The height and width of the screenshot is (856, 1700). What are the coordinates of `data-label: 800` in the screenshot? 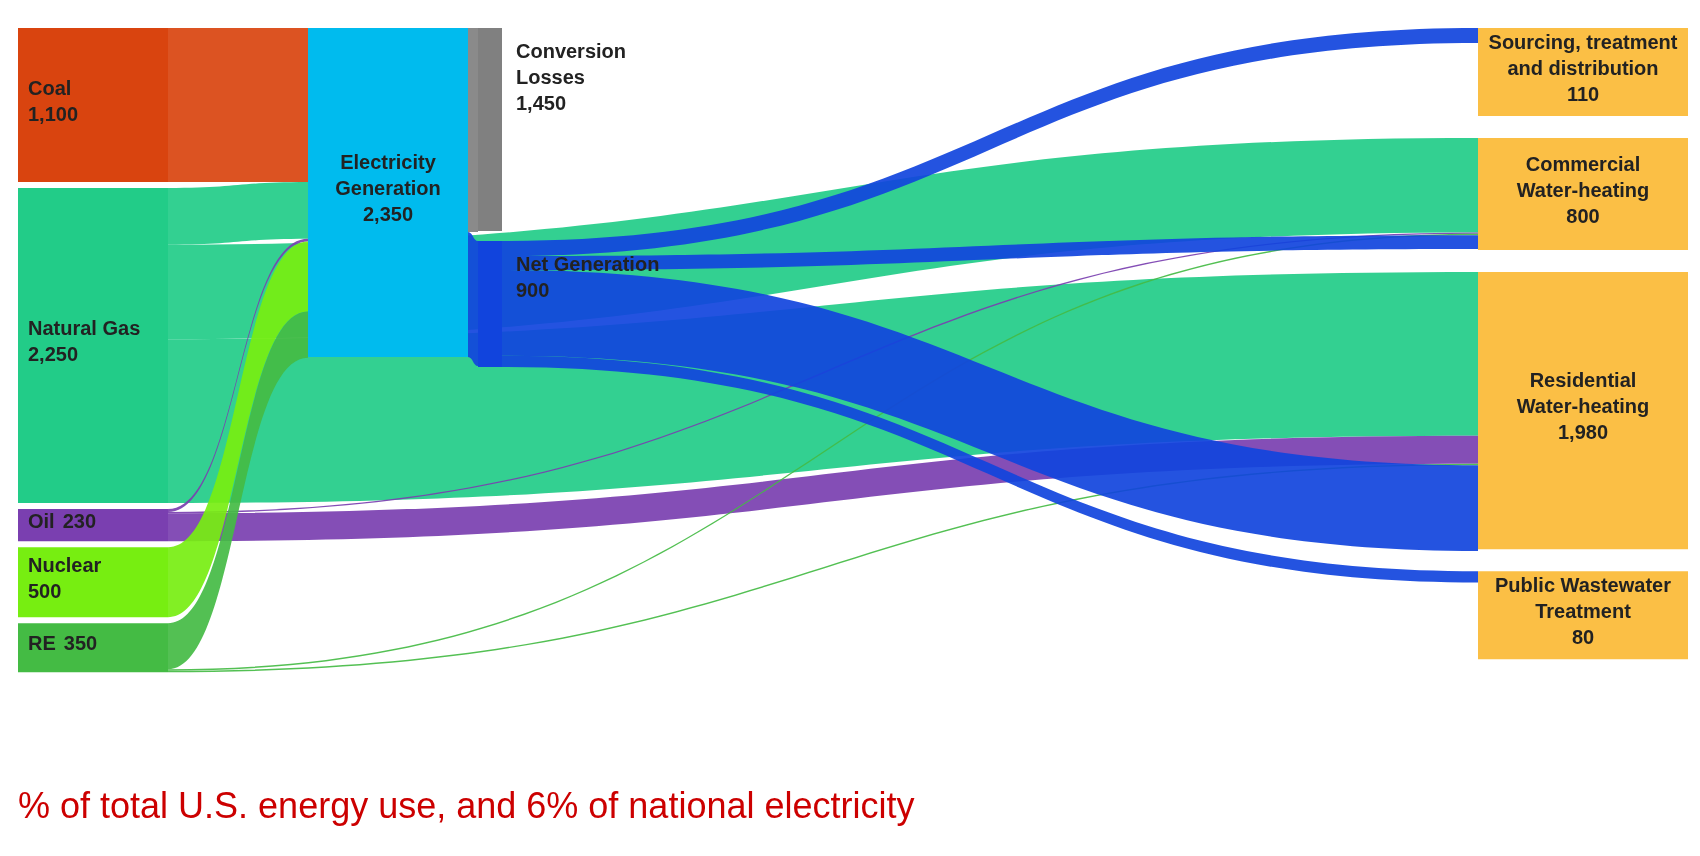 It's located at (1583, 215).